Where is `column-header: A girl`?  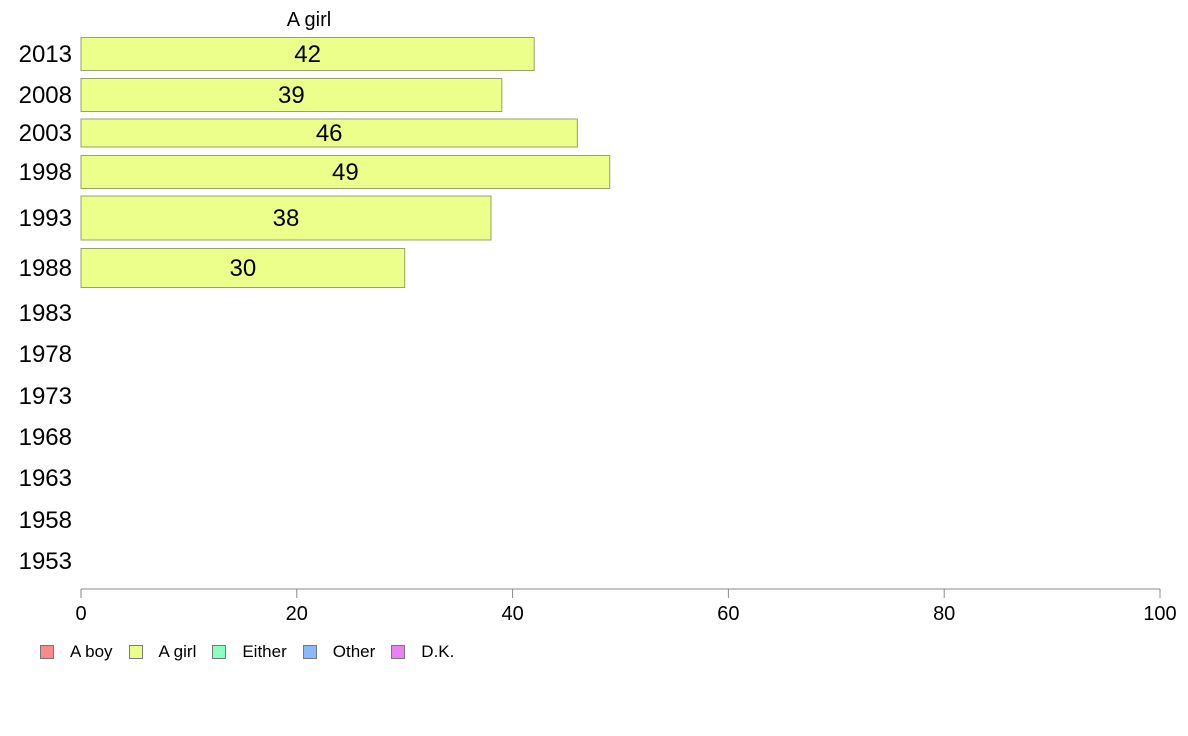
column-header: A girl is located at coordinates (309, 20).